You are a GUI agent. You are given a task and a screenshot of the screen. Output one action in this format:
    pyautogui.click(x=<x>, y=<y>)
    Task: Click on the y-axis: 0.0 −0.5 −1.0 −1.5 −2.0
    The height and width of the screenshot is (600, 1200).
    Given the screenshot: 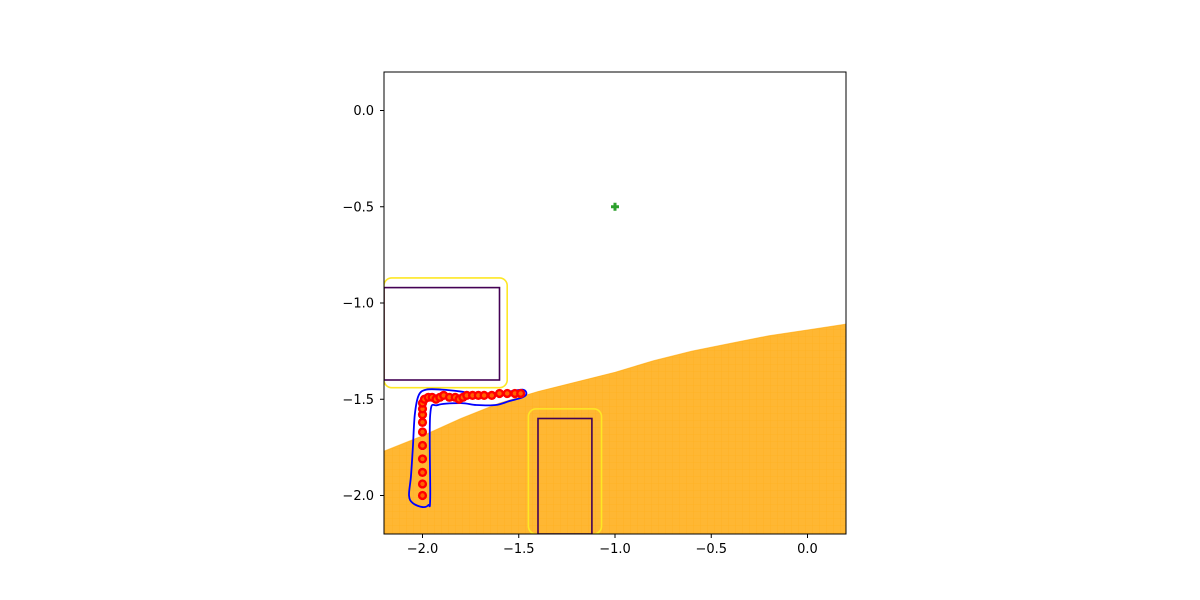 What is the action you would take?
    pyautogui.click(x=363, y=304)
    